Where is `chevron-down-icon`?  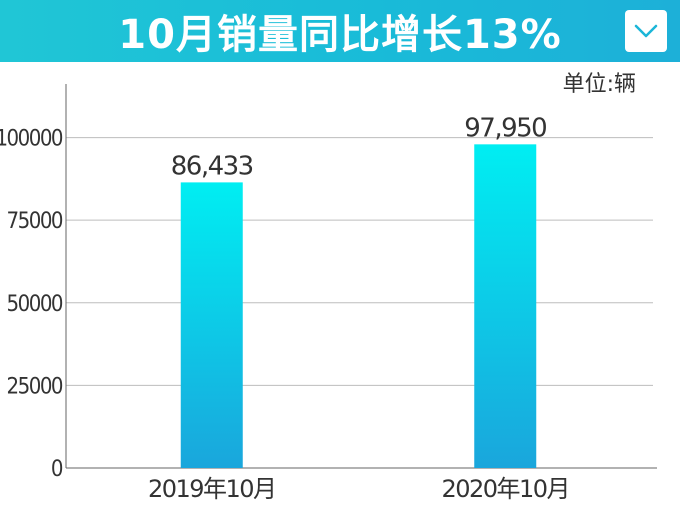
chevron-down-icon is located at coordinates (646, 31).